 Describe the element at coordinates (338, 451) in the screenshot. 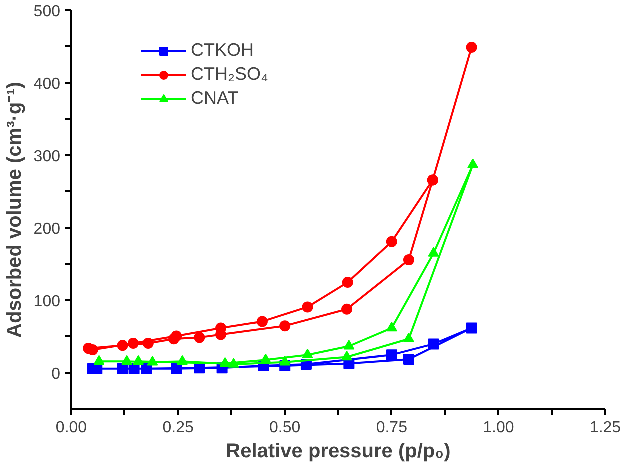

I see `x-axis-title: Relative pressure (p/p₀)` at that location.